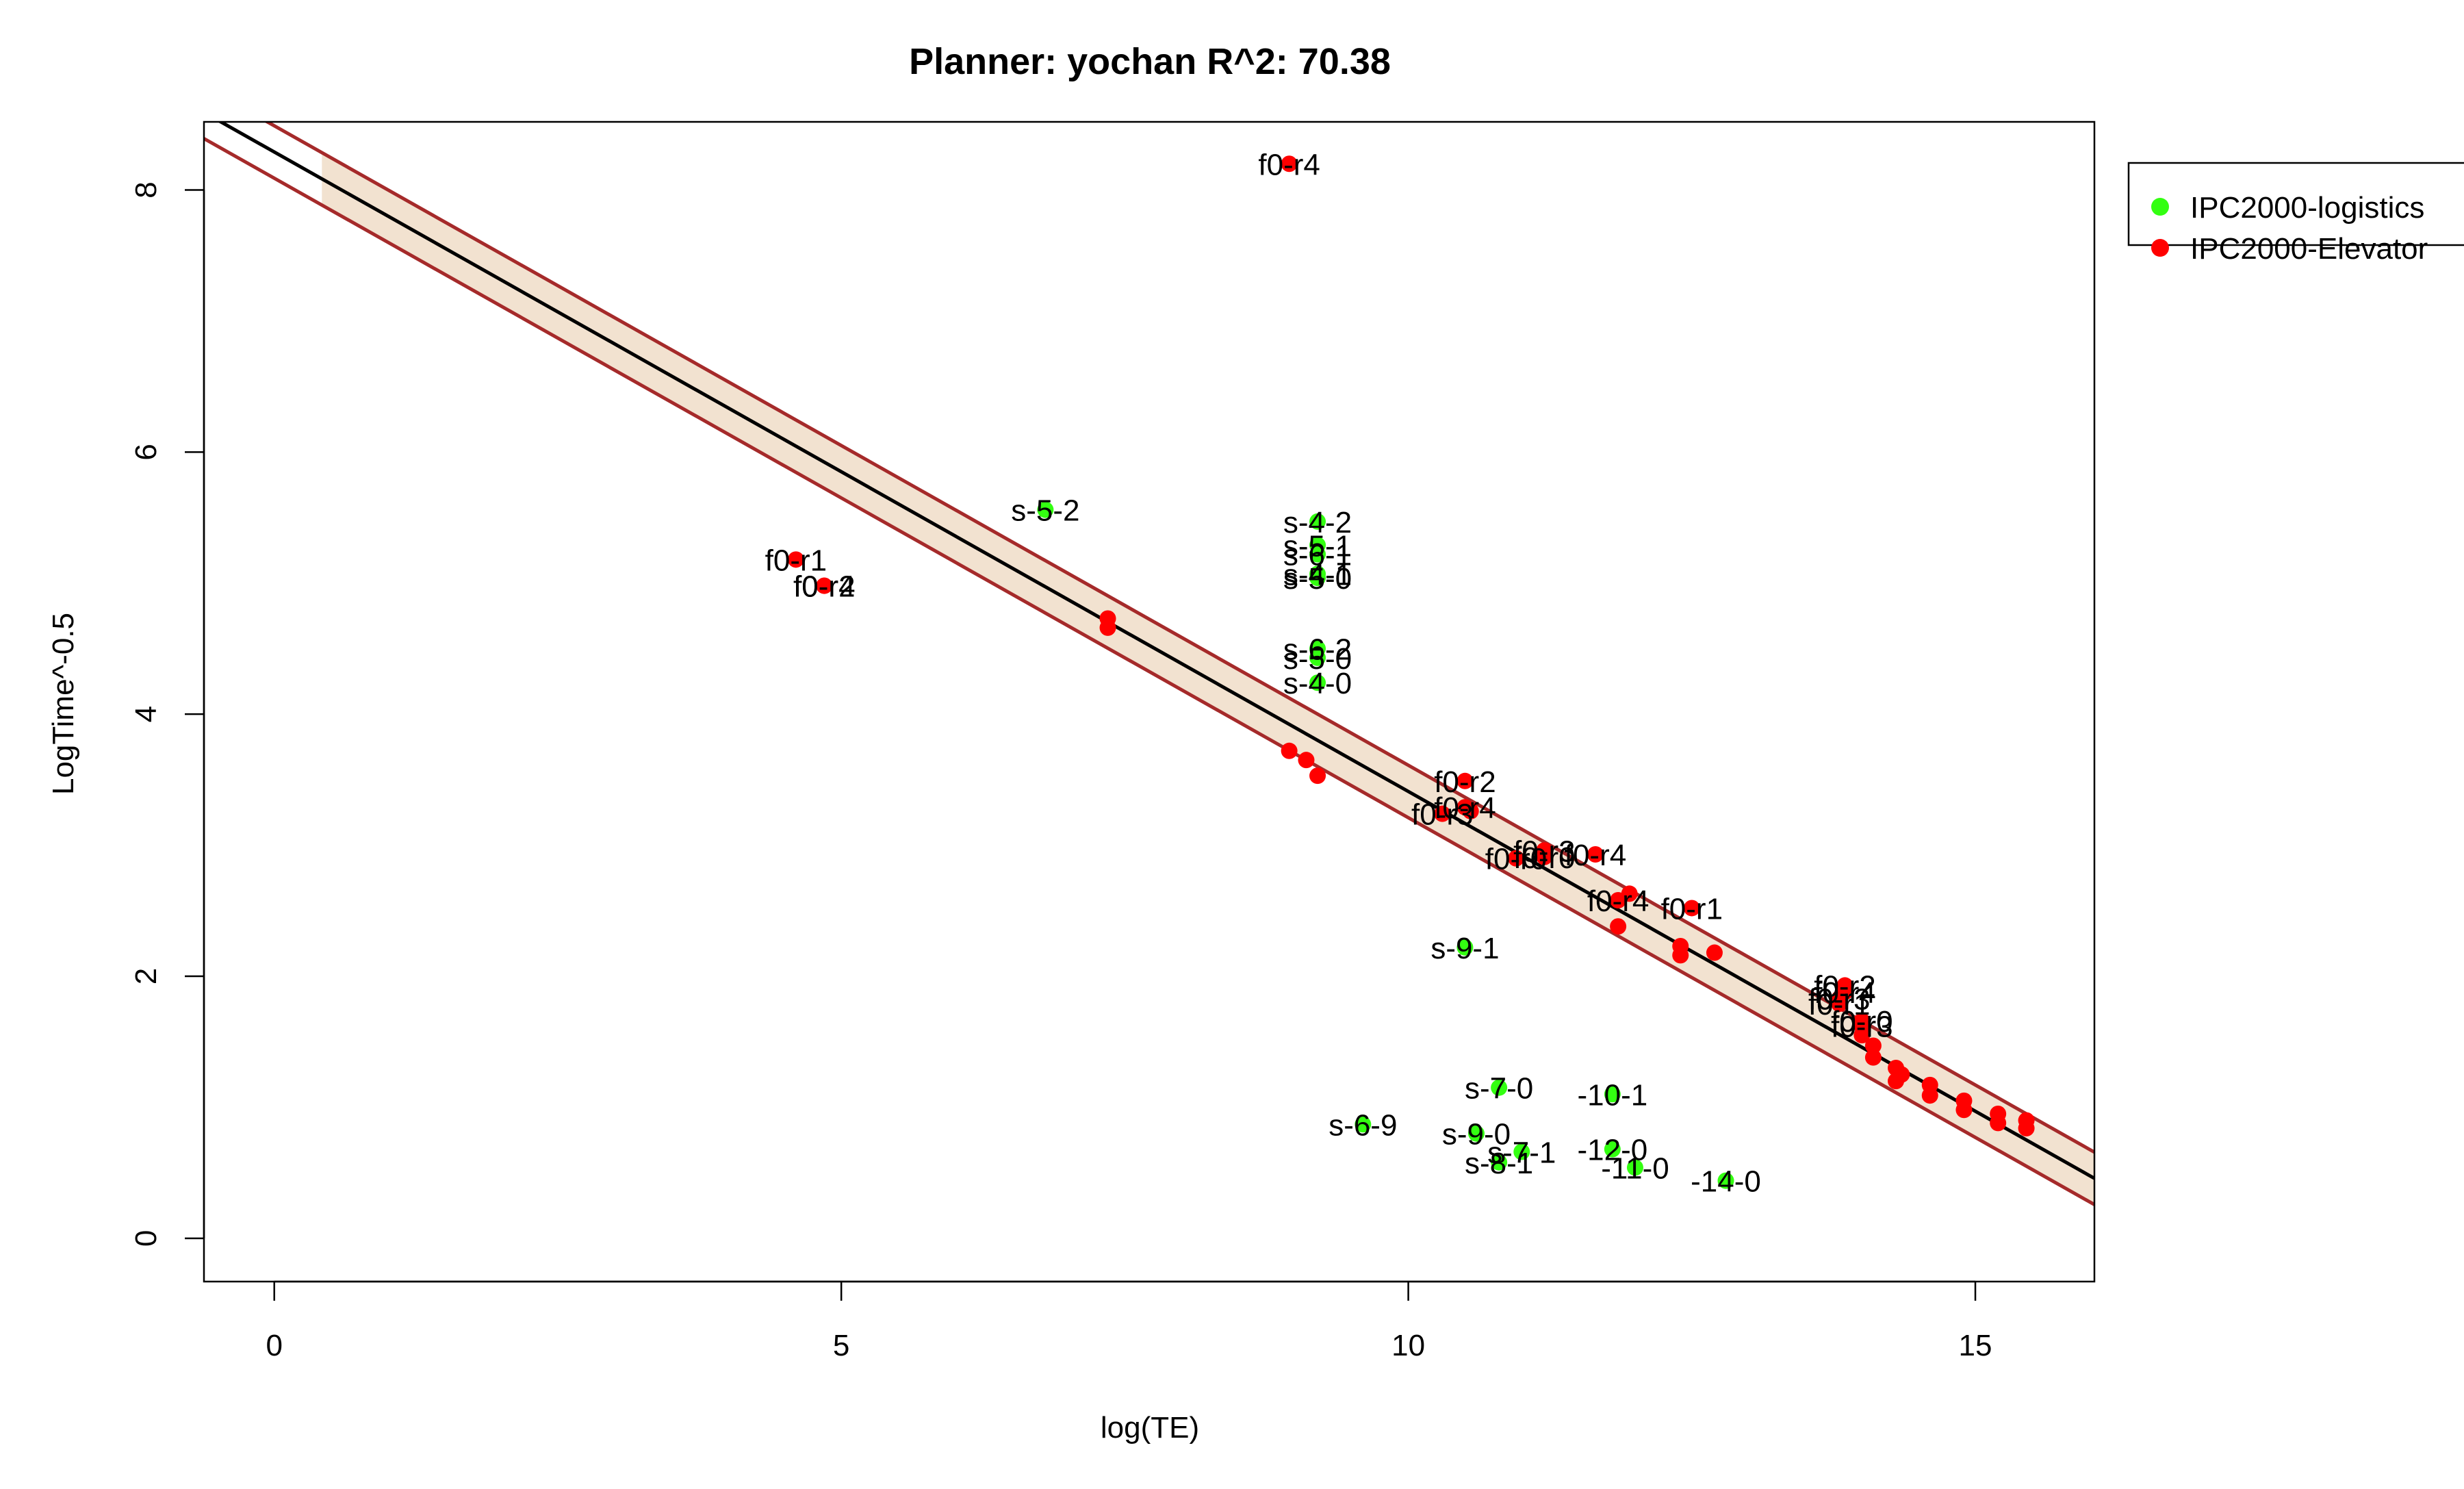 This screenshot has height=1489, width=2464. What do you see at coordinates (1499, 1089) in the screenshot?
I see `point-label: s-7-0` at bounding box center [1499, 1089].